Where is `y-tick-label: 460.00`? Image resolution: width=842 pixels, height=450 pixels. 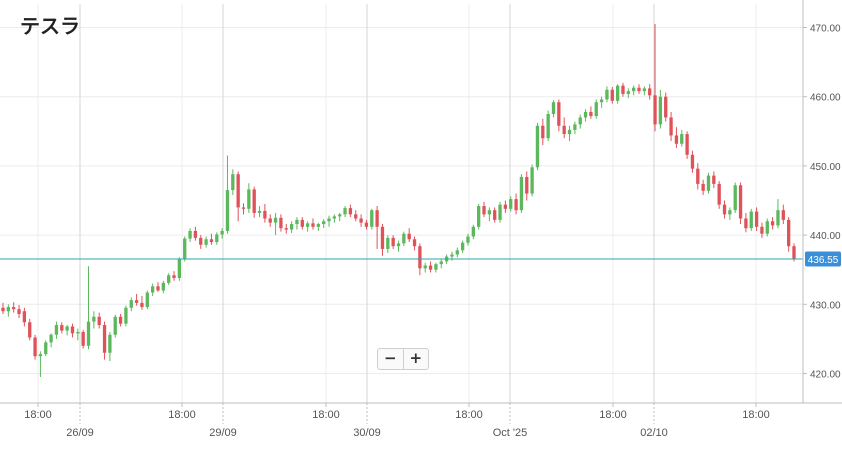
y-tick-label: 460.00 is located at coordinates (825, 98).